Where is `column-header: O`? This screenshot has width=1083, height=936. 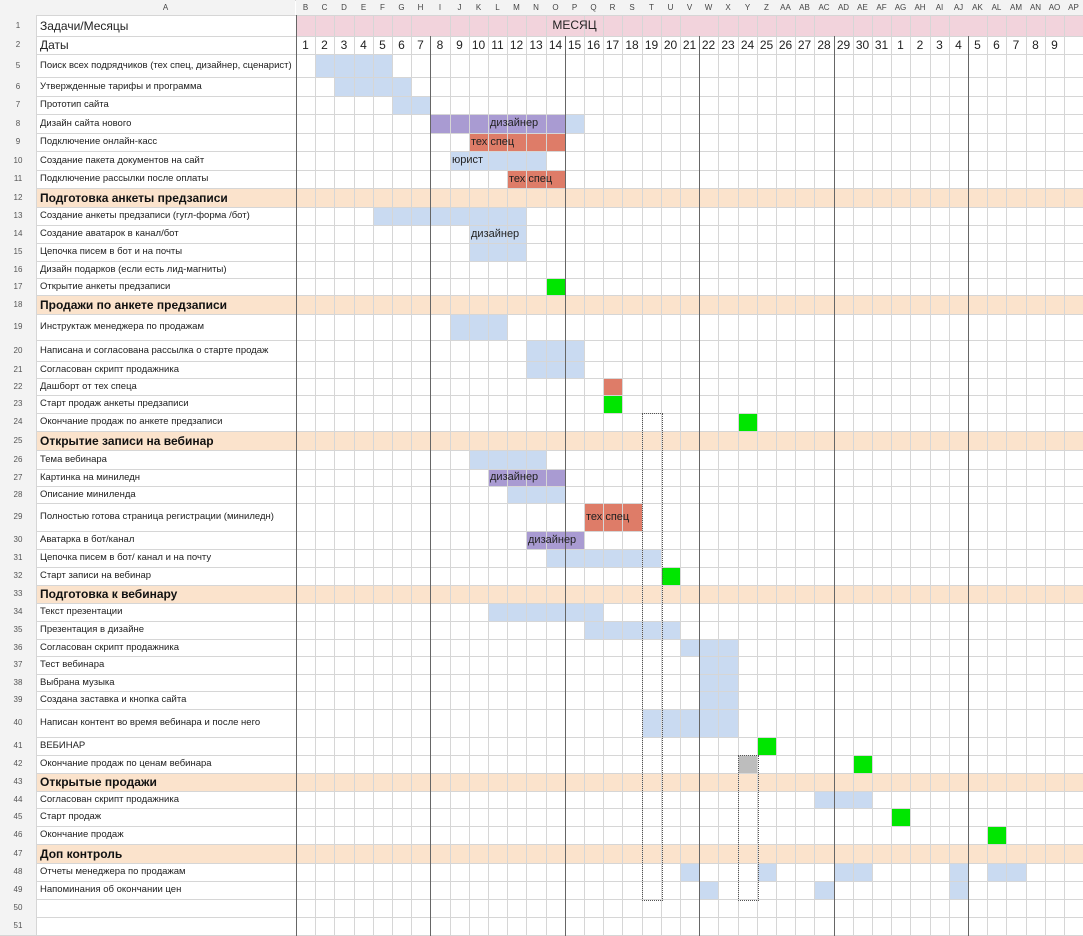 column-header: O is located at coordinates (555, 7).